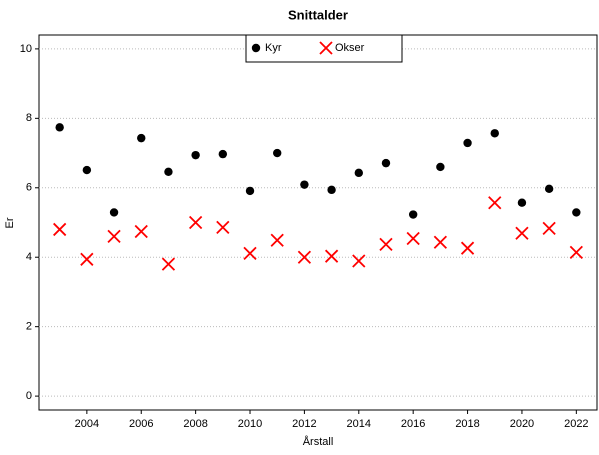  What do you see at coordinates (10, 222) in the screenshot?
I see `y-axis-label: Er` at bounding box center [10, 222].